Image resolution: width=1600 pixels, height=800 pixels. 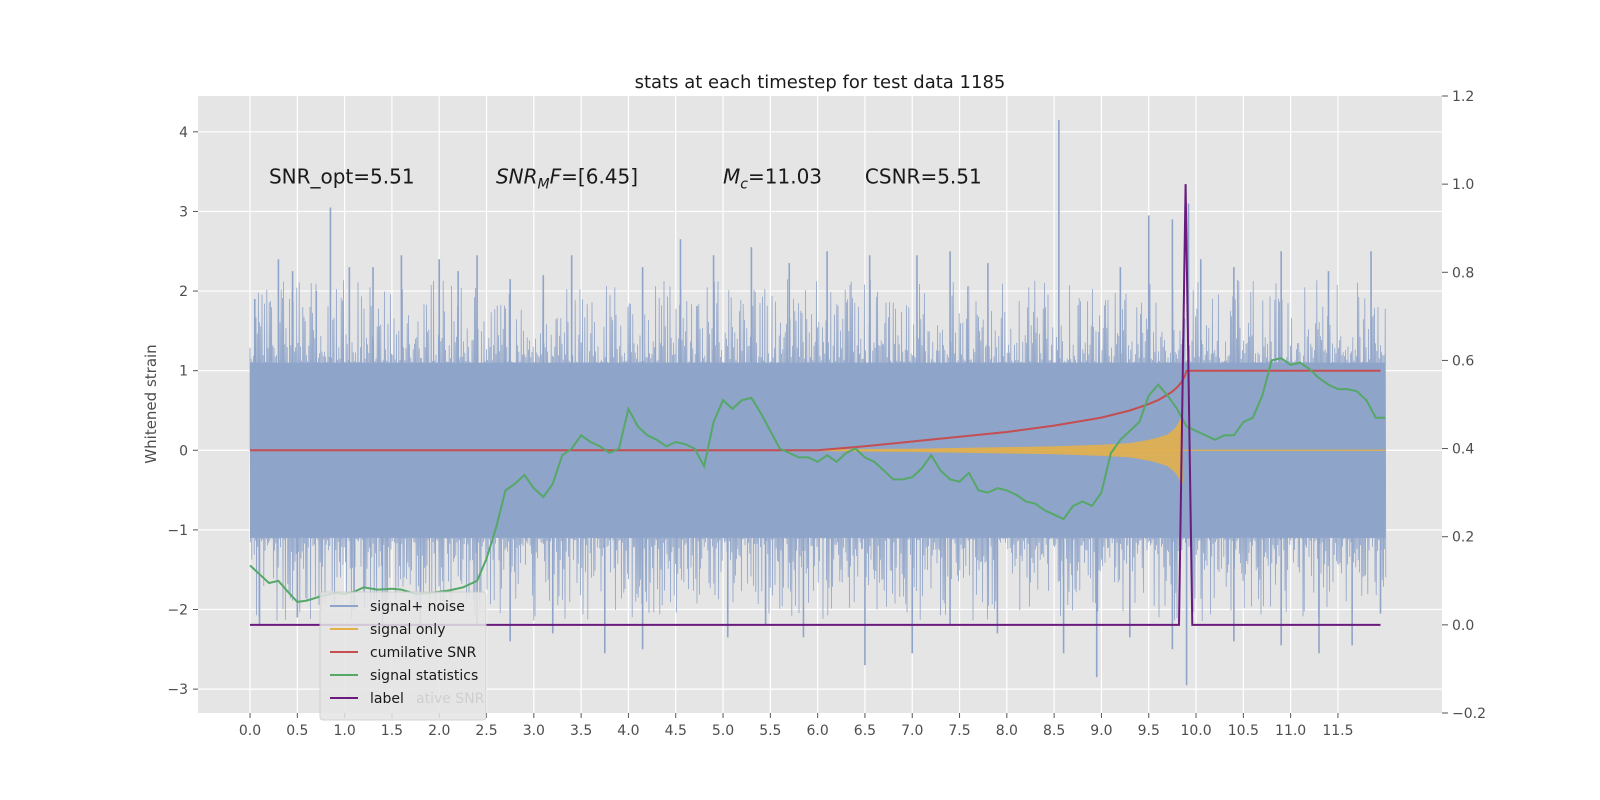 What do you see at coordinates (183, 451) in the screenshot?
I see `y-tick-label: 0` at bounding box center [183, 451].